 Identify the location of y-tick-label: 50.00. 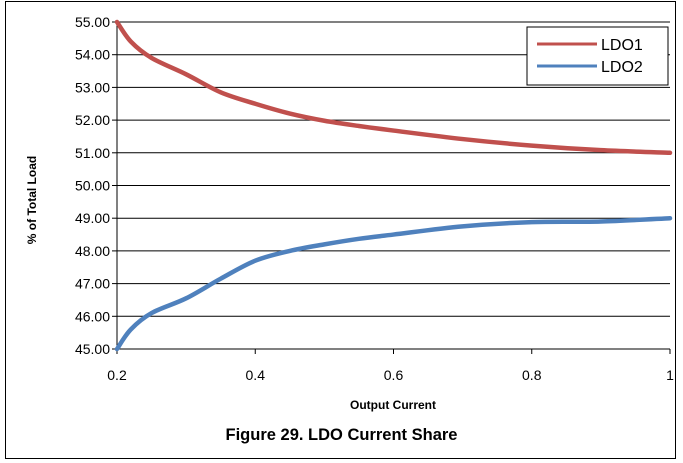
(92, 186).